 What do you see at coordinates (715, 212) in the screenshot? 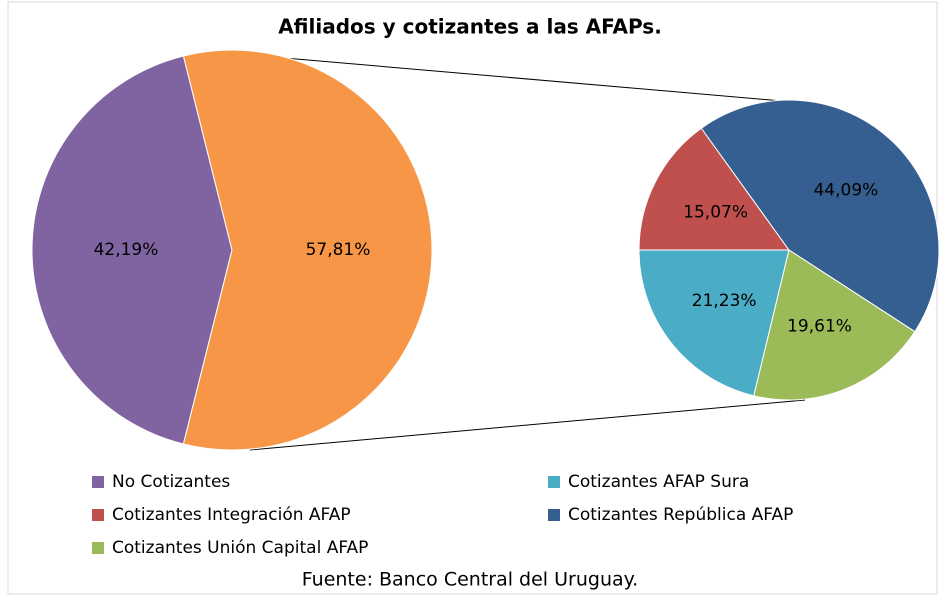
I see `data-label: 15,07%` at bounding box center [715, 212].